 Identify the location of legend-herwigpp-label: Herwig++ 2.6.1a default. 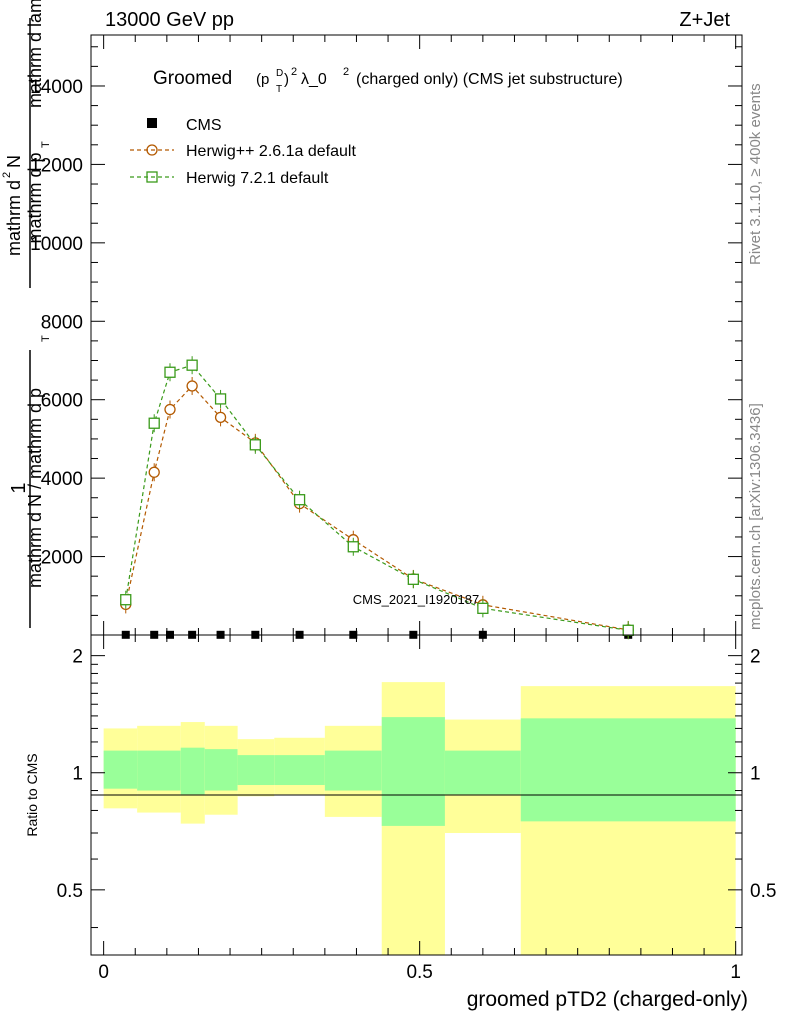
(271, 151).